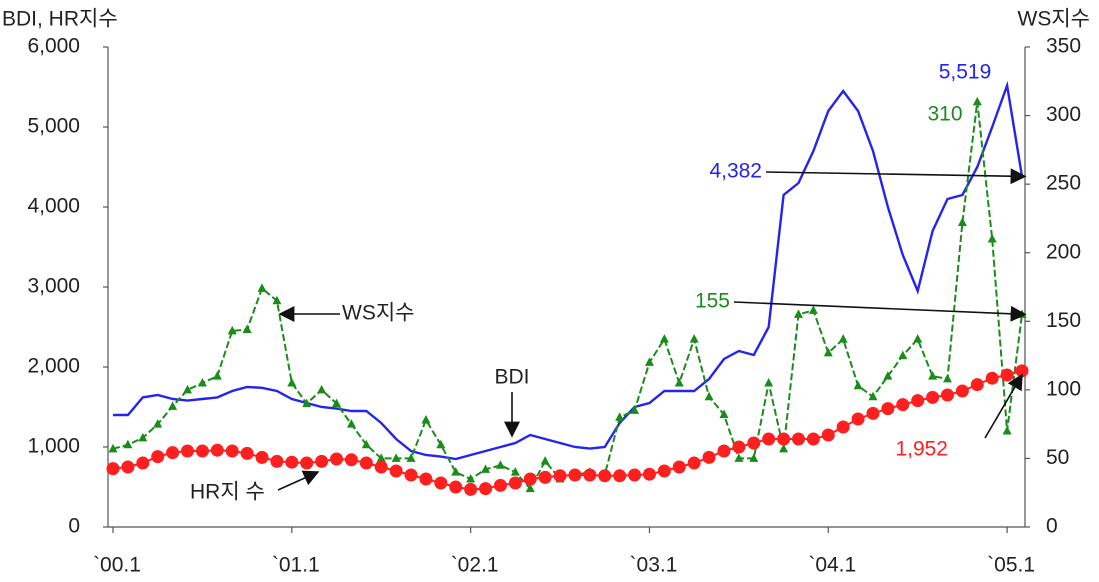  What do you see at coordinates (735, 171) in the screenshot?
I see `annotation: 4,382` at bounding box center [735, 171].